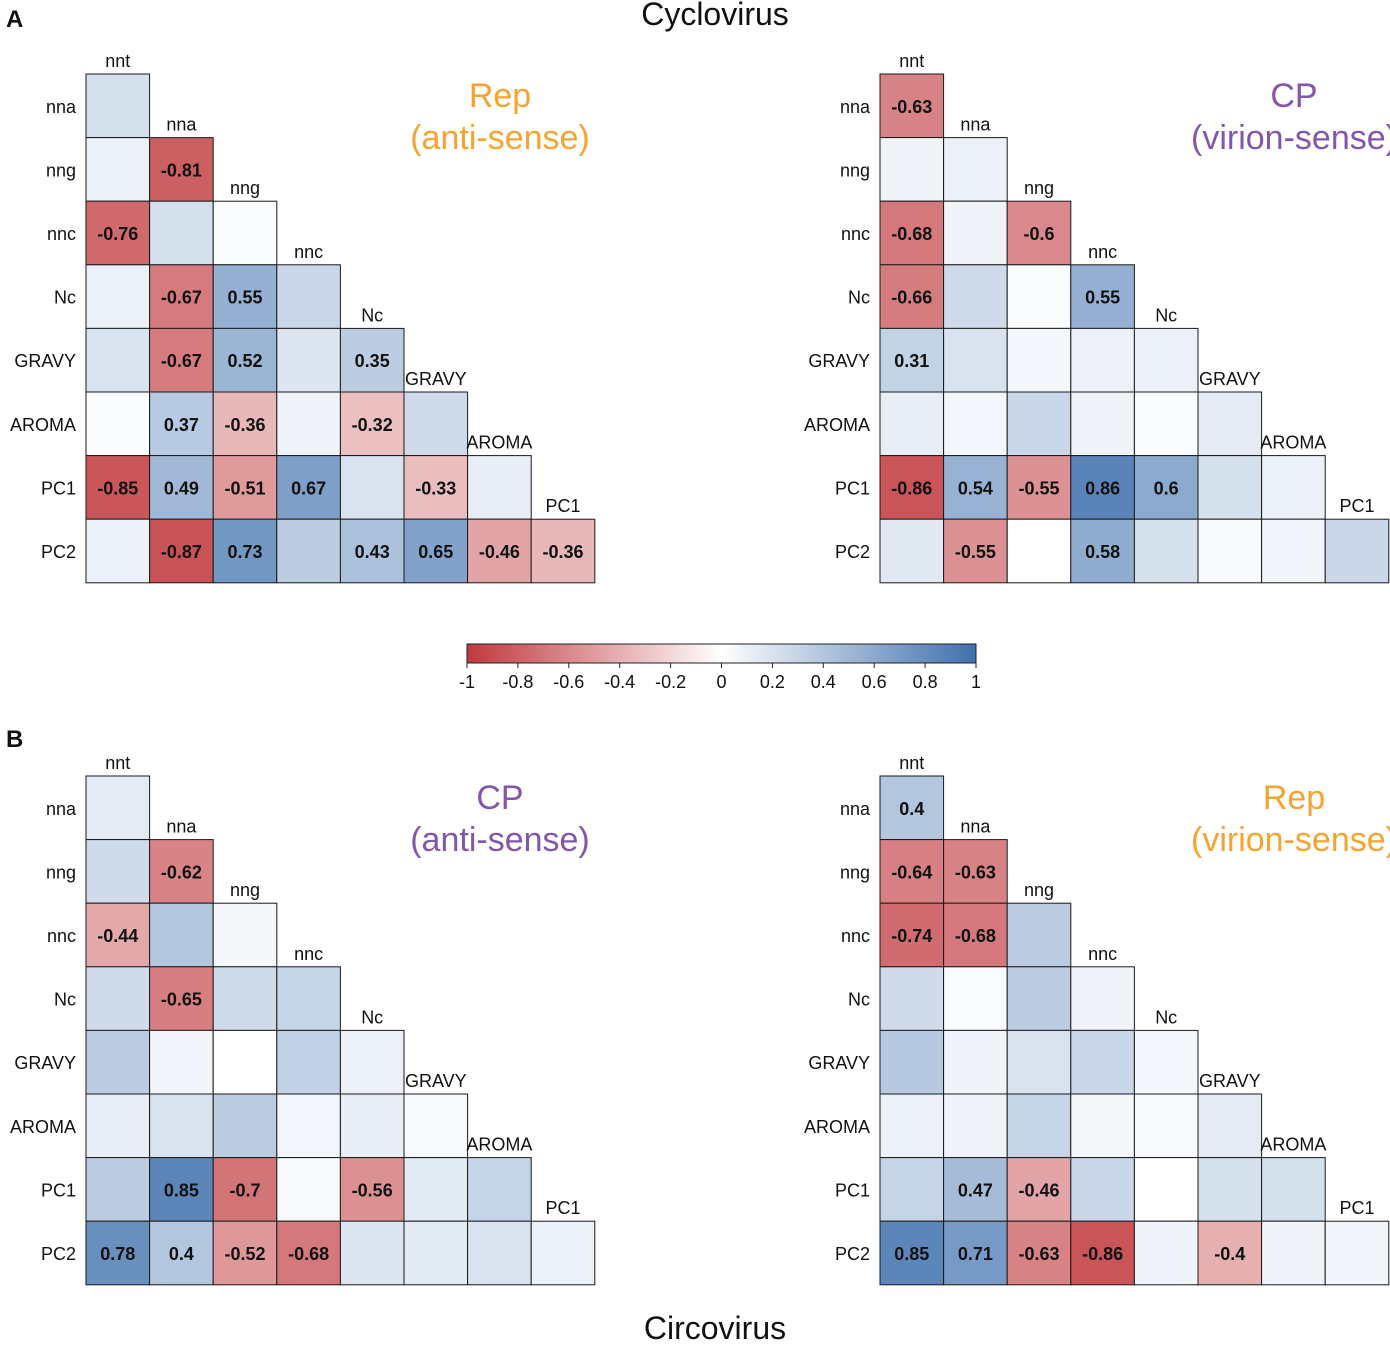  What do you see at coordinates (1290, 138) in the screenshot?
I see `chart-title-line: (virion-sense)` at bounding box center [1290, 138].